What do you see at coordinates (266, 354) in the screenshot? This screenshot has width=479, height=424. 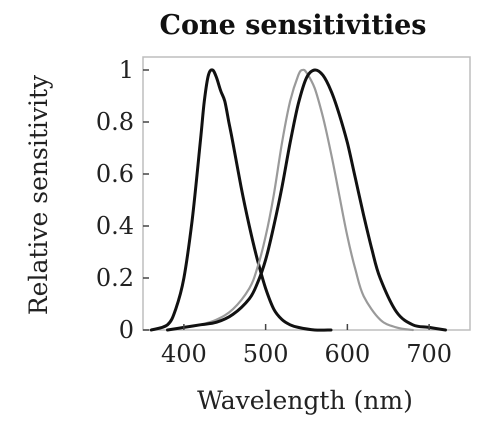 I see `x-tick-label: 500` at bounding box center [266, 354].